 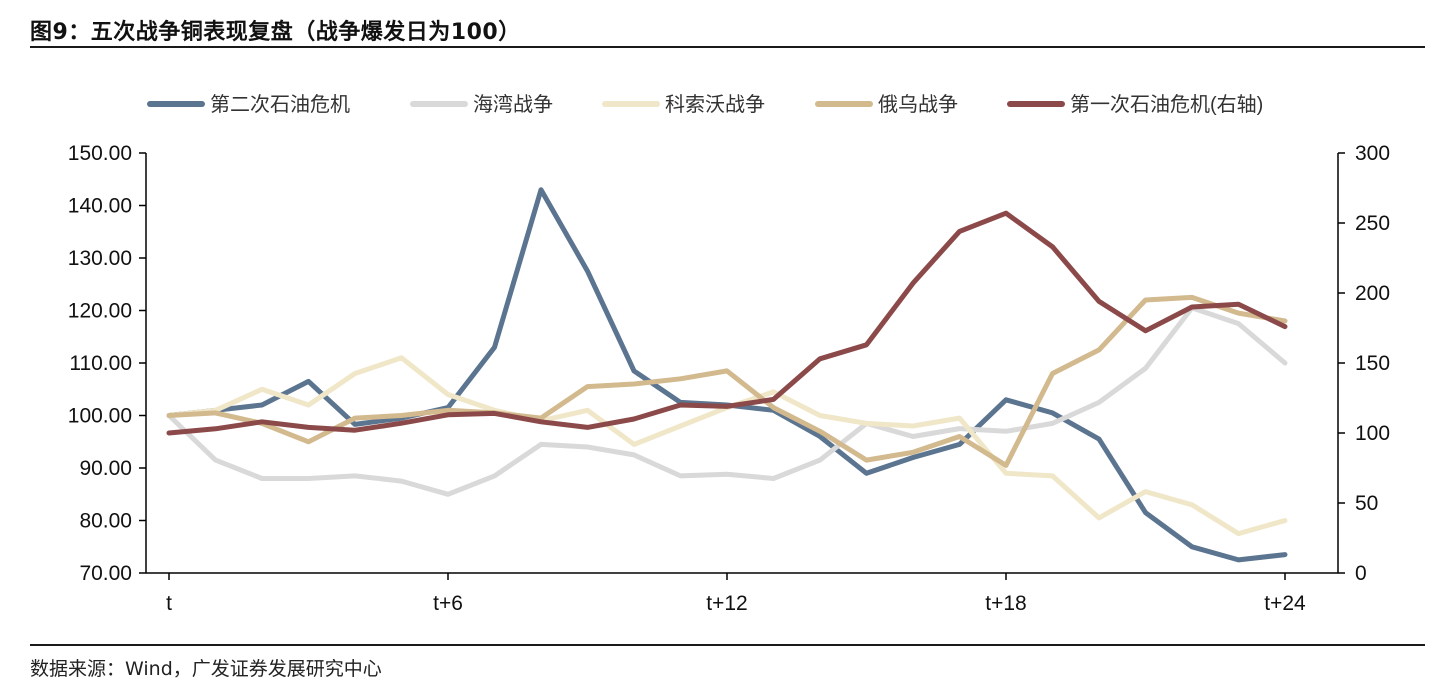 I want to click on left-tick-label: 100.00, so click(x=100, y=416).